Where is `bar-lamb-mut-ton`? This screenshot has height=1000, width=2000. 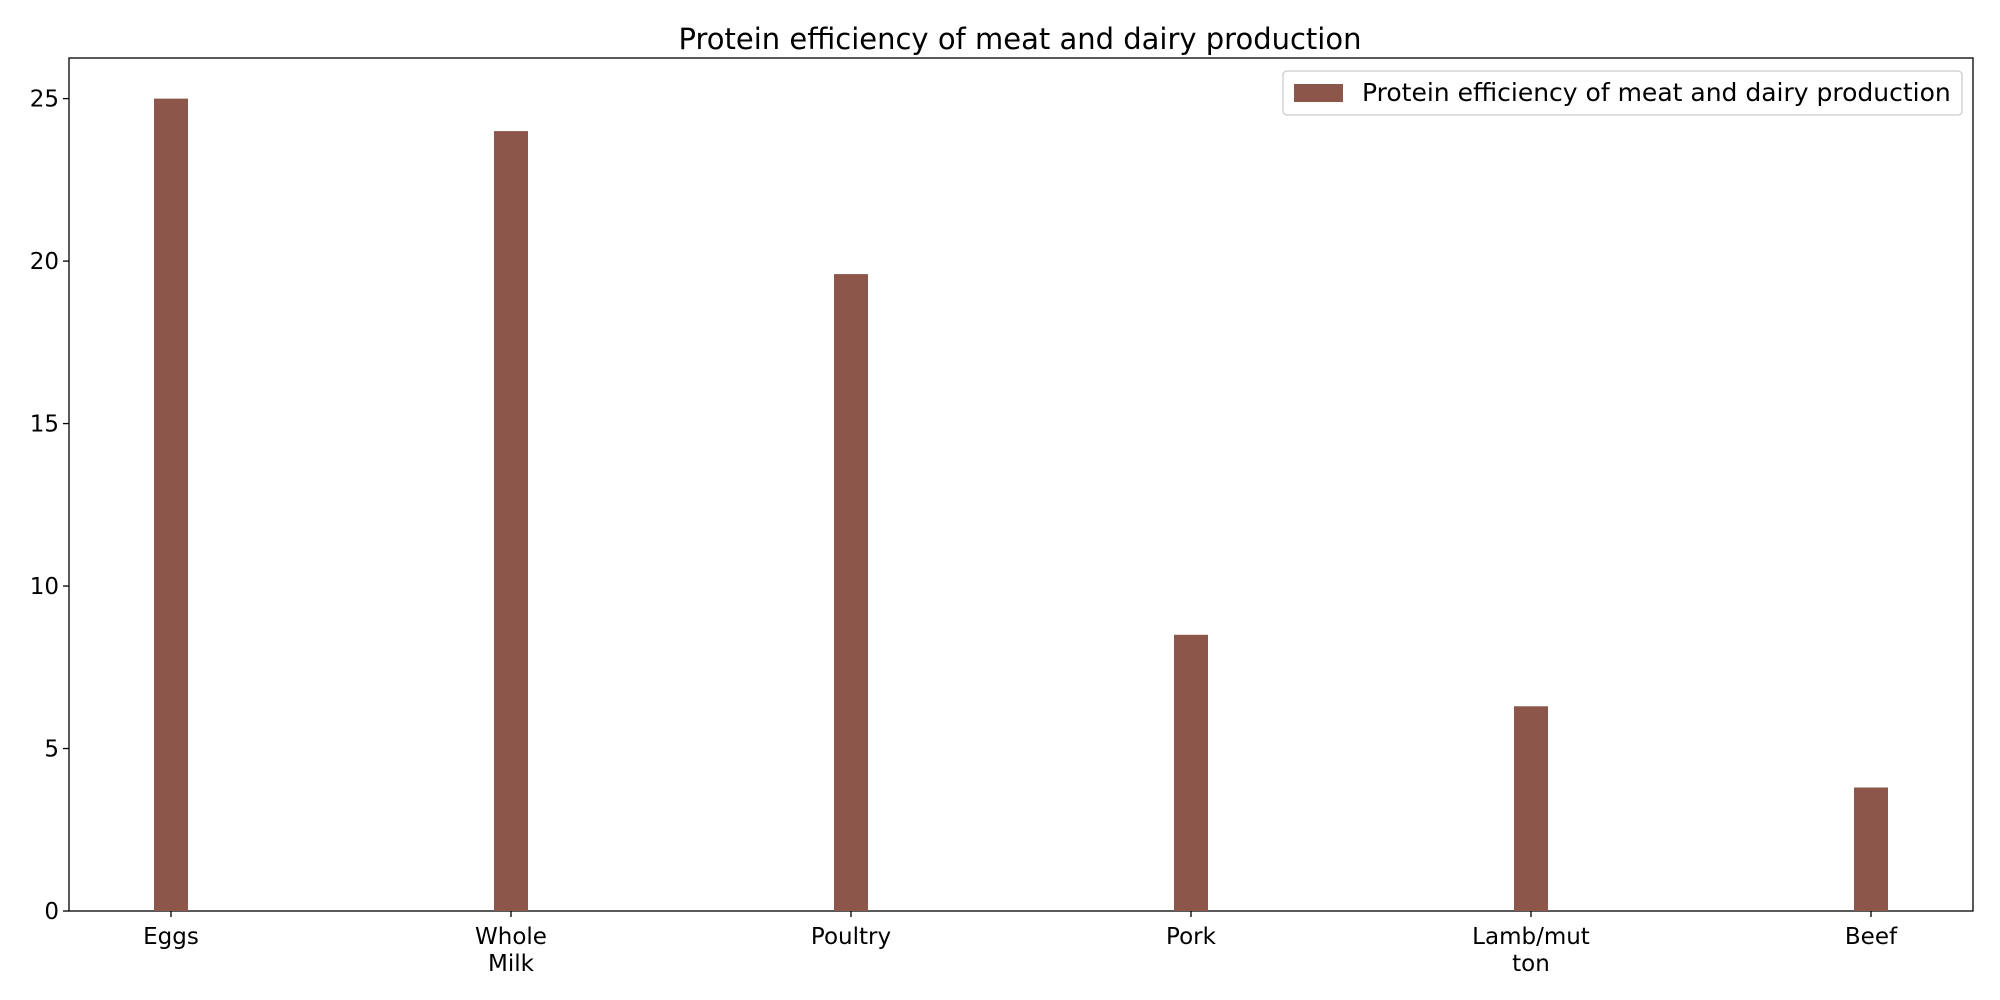 bar-lamb-mut-ton is located at coordinates (1531, 808).